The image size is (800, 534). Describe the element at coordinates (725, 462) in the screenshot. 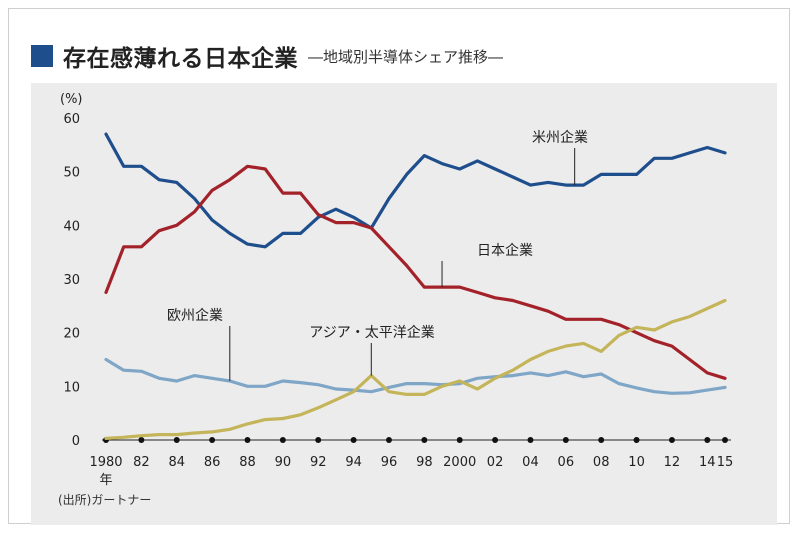

I see `x-tick-label: 15` at that location.